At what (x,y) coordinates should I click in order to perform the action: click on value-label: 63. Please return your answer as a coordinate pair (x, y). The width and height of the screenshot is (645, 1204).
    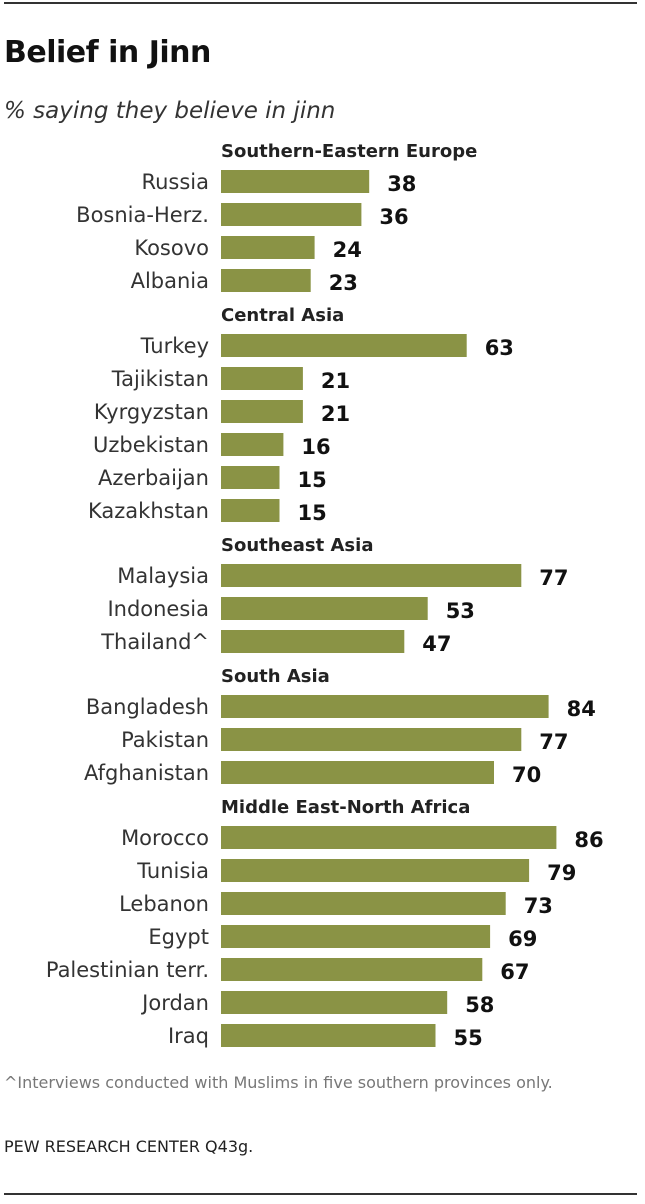
    Looking at the image, I should click on (499, 348).